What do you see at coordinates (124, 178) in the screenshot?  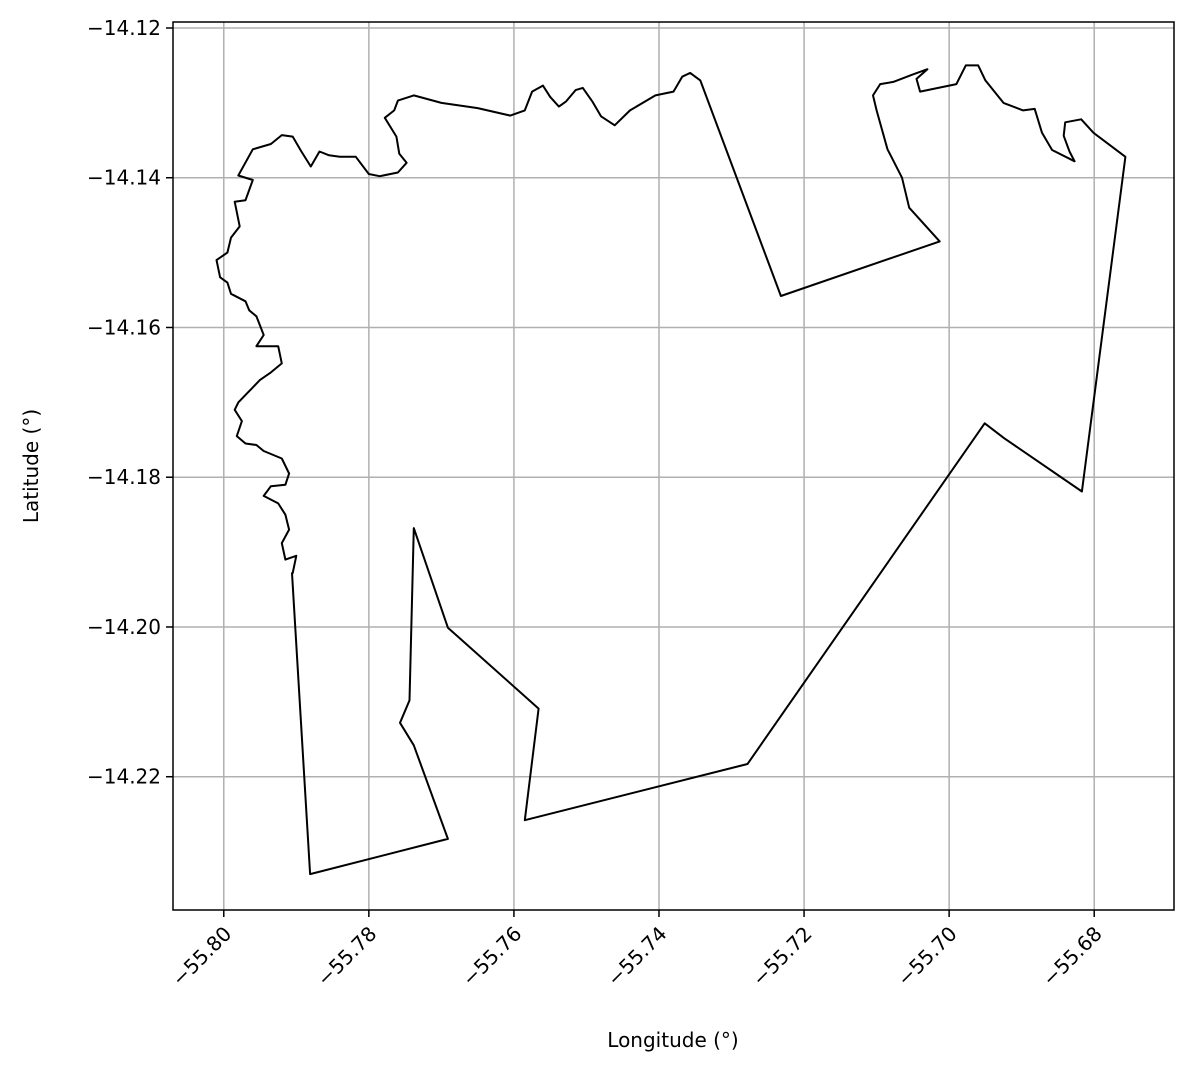 I see `y-tick-label-1: −14.14` at bounding box center [124, 178].